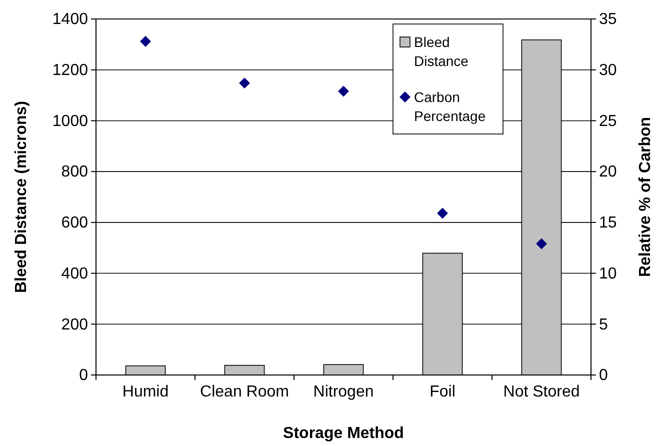 This screenshot has height=446, width=665. Describe the element at coordinates (443, 391) in the screenshot. I see `x-tick-label: Foil` at that location.